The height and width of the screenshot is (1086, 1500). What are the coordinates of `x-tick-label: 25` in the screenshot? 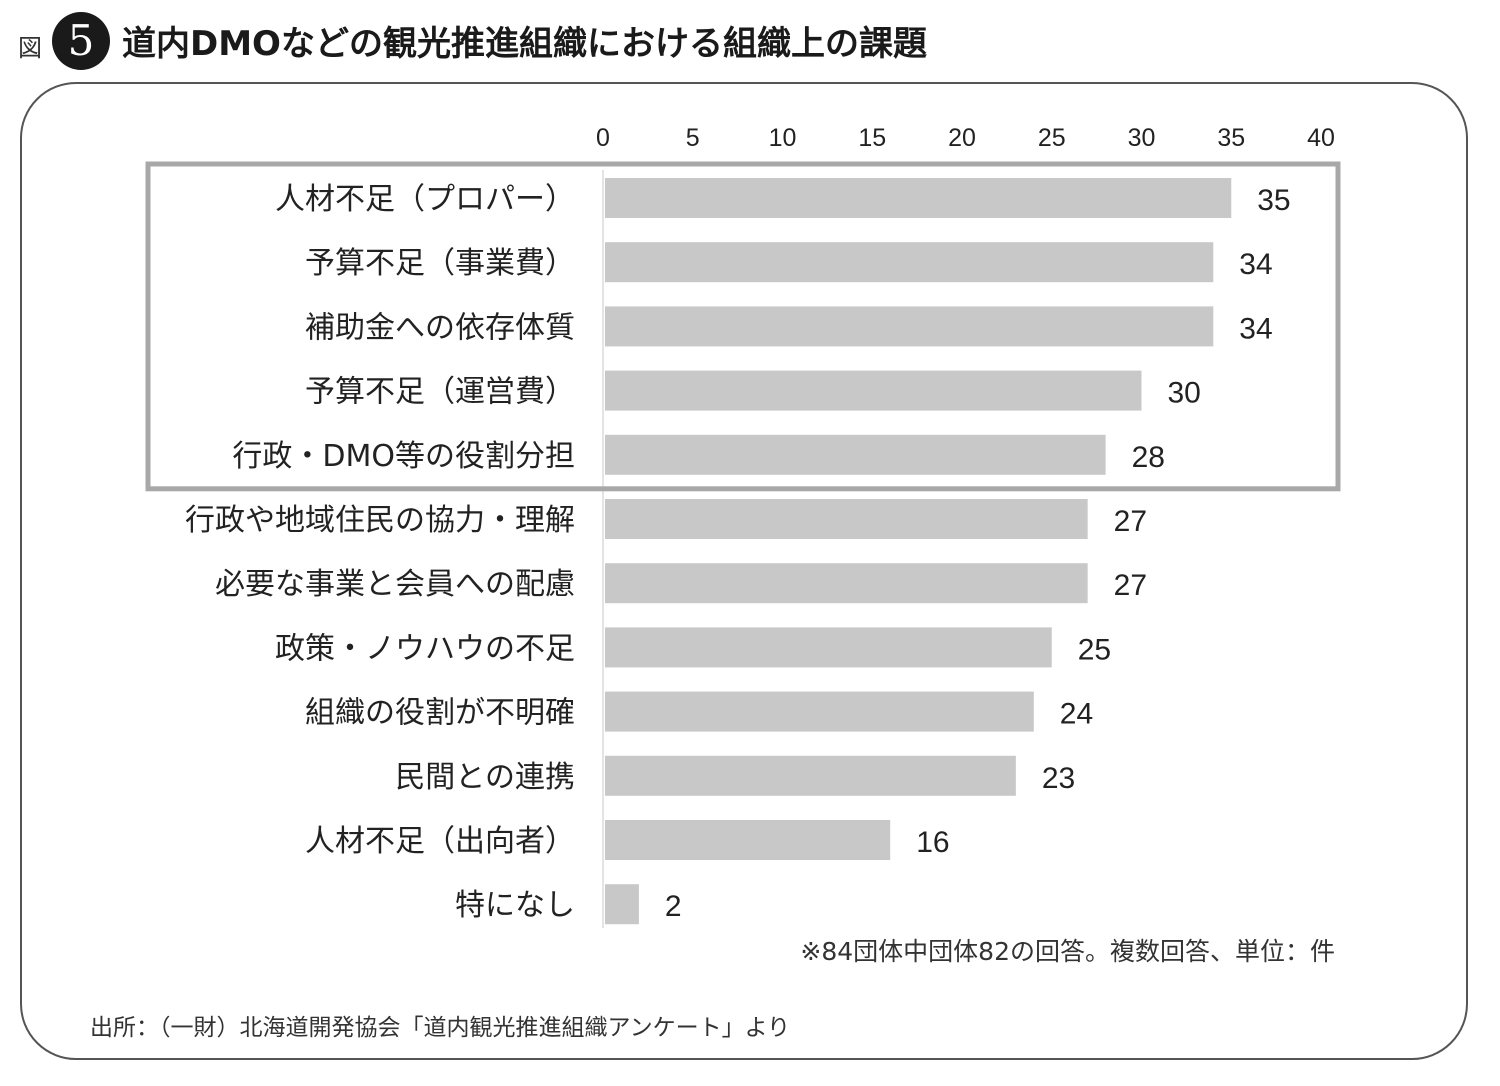 It's located at (1052, 138).